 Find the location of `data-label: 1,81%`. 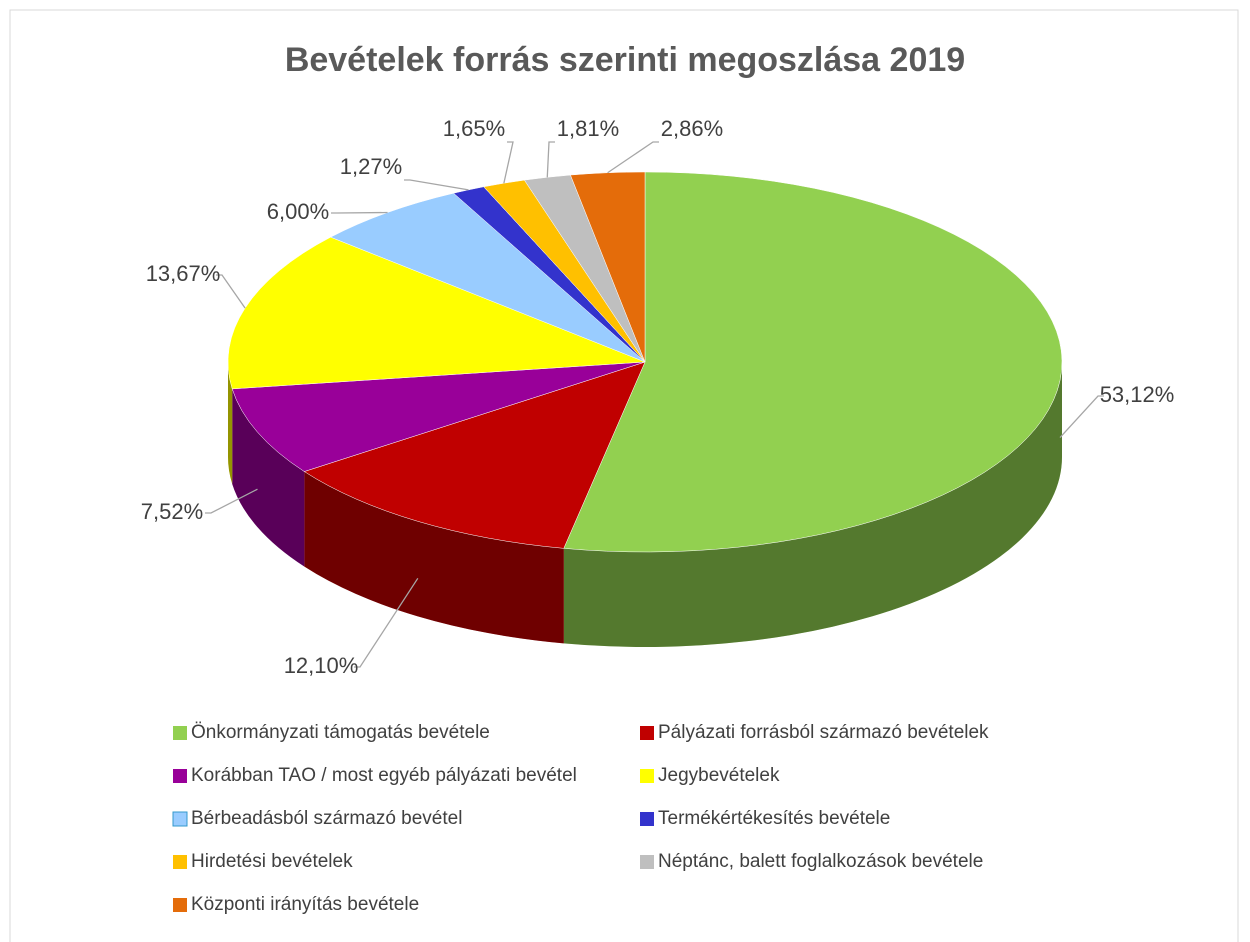

data-label: 1,81% is located at coordinates (588, 128).